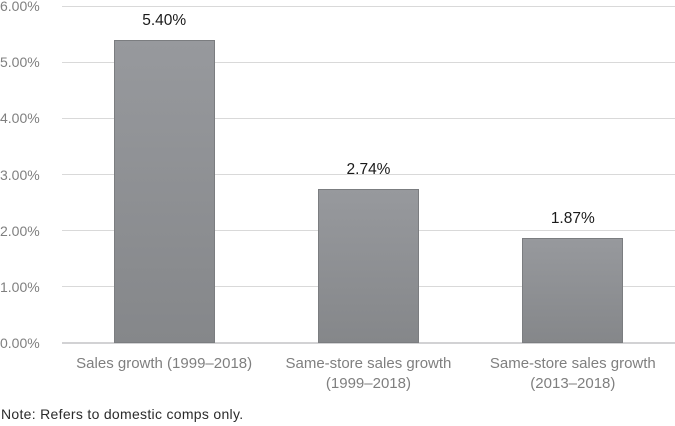 This screenshot has width=675, height=426. What do you see at coordinates (572, 218) in the screenshot?
I see `bar-value-label: 1.87%` at bounding box center [572, 218].